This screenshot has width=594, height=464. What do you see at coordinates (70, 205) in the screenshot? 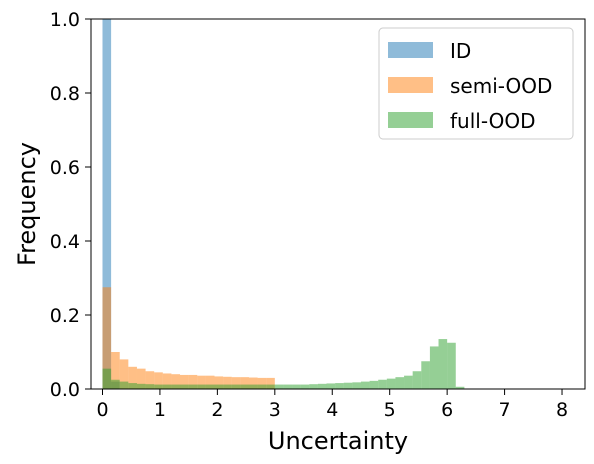
I see `y-axis-ticks: 0.0 0.2 0.4 0.6 0.8 1.0` at bounding box center [70, 205].